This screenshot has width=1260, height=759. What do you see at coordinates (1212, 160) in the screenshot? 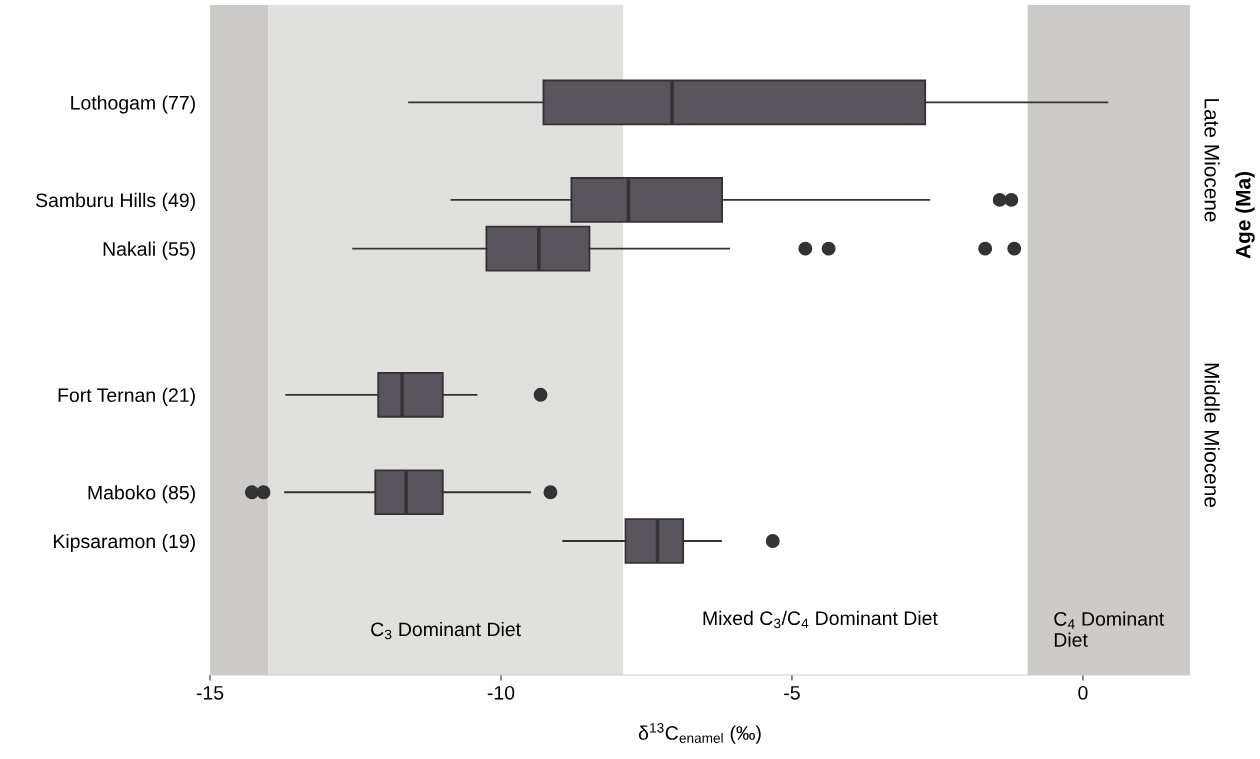
I see `text: Late Miocene` at bounding box center [1212, 160].